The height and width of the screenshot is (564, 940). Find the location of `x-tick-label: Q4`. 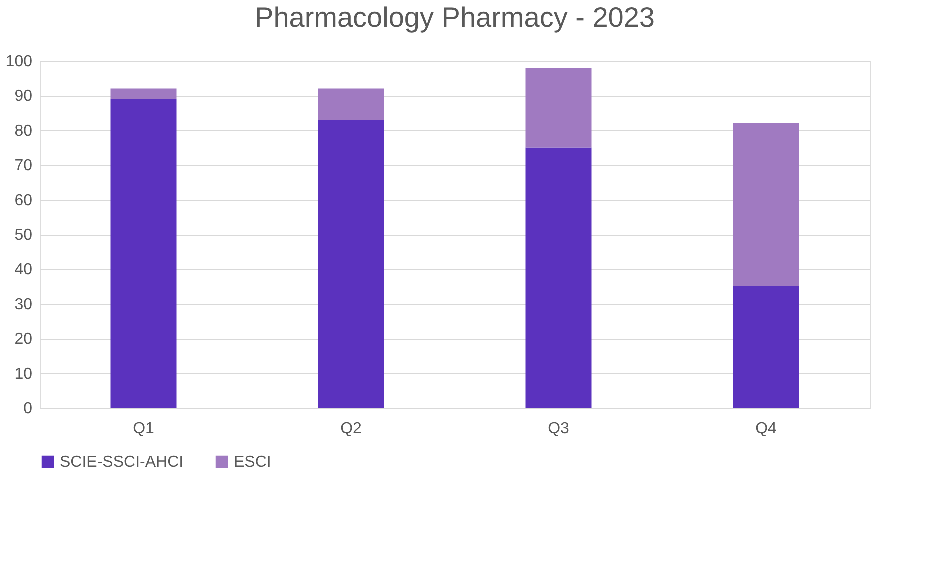

x-tick-label: Q4 is located at coordinates (767, 429).